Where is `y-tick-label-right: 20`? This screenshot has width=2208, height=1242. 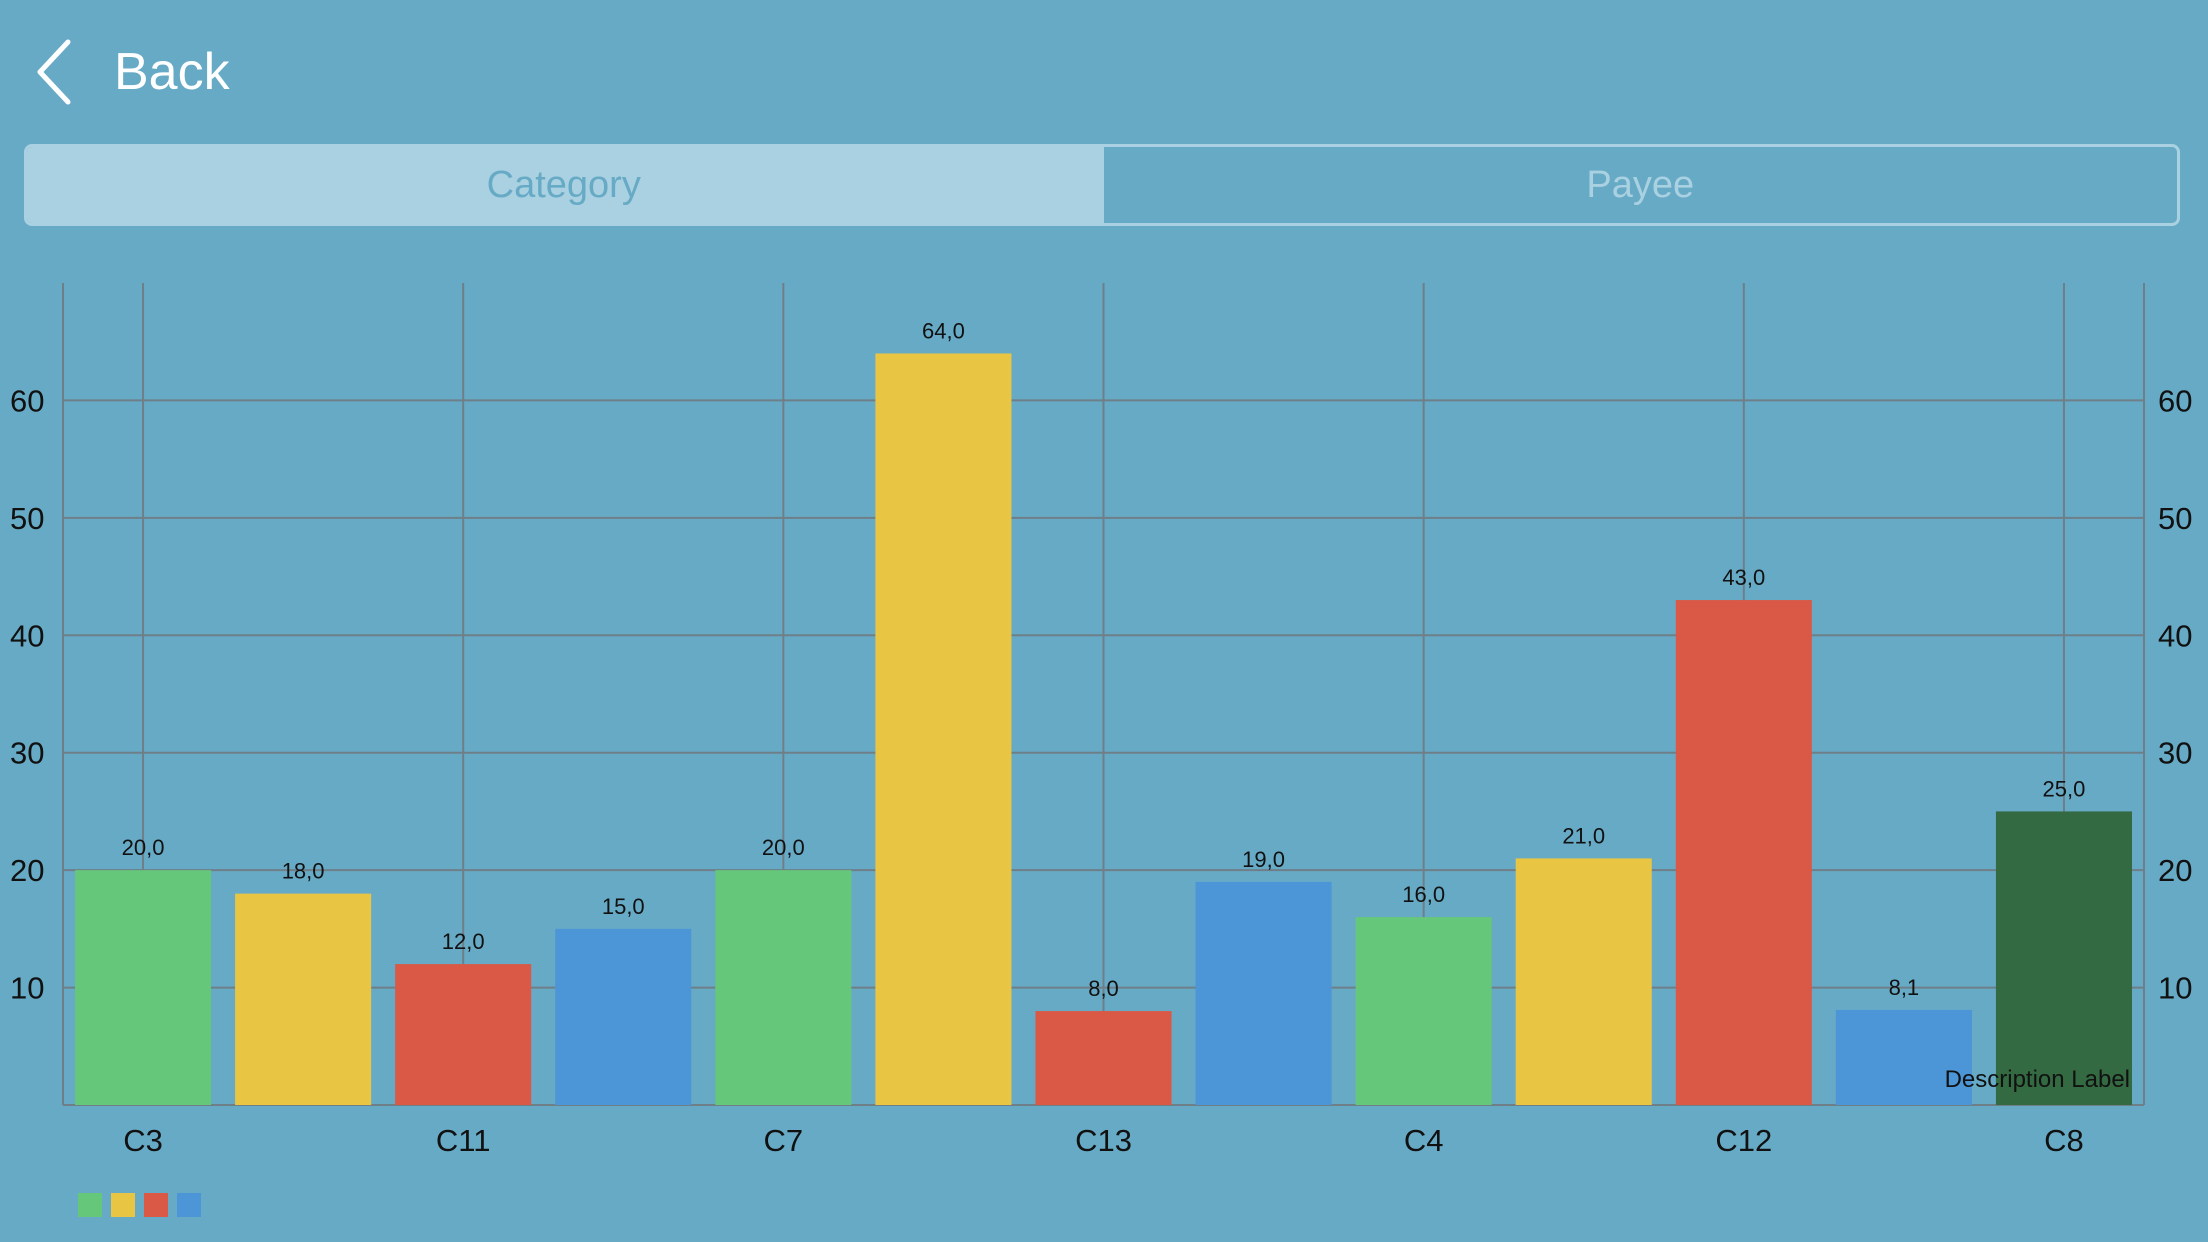
y-tick-label-right: 20 is located at coordinates (2175, 870).